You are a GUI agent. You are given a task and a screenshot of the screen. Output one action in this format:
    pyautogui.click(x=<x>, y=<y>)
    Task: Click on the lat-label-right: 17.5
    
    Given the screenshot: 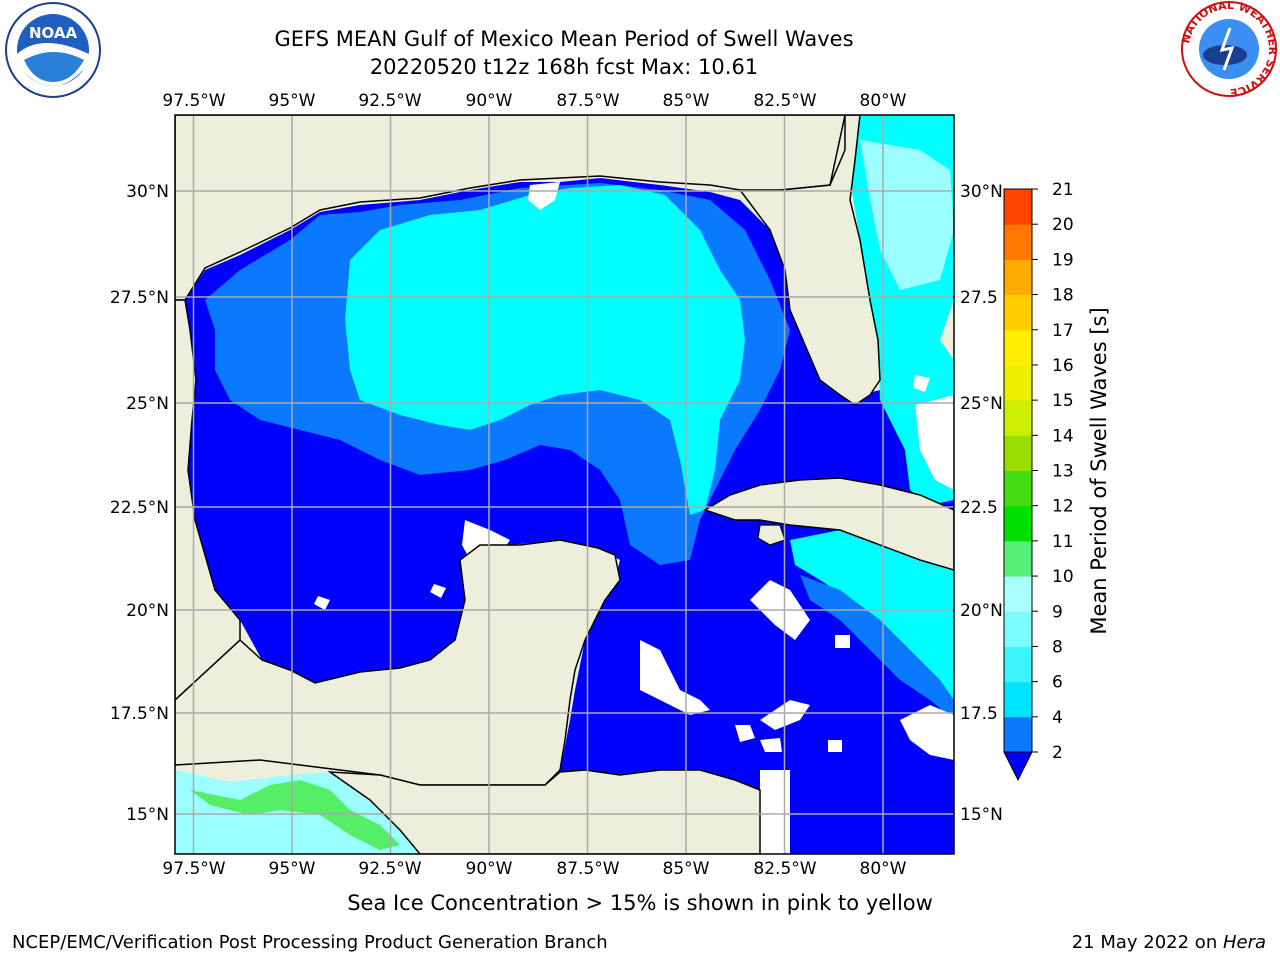 What is the action you would take?
    pyautogui.click(x=979, y=714)
    